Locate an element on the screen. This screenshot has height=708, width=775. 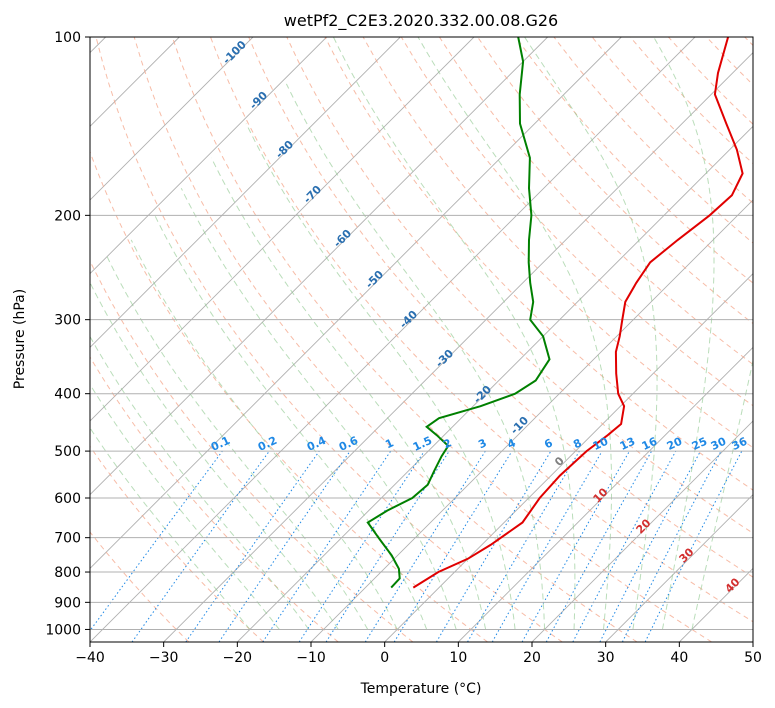
x-axis-label: Temperature (°C) is located at coordinates (421, 689).